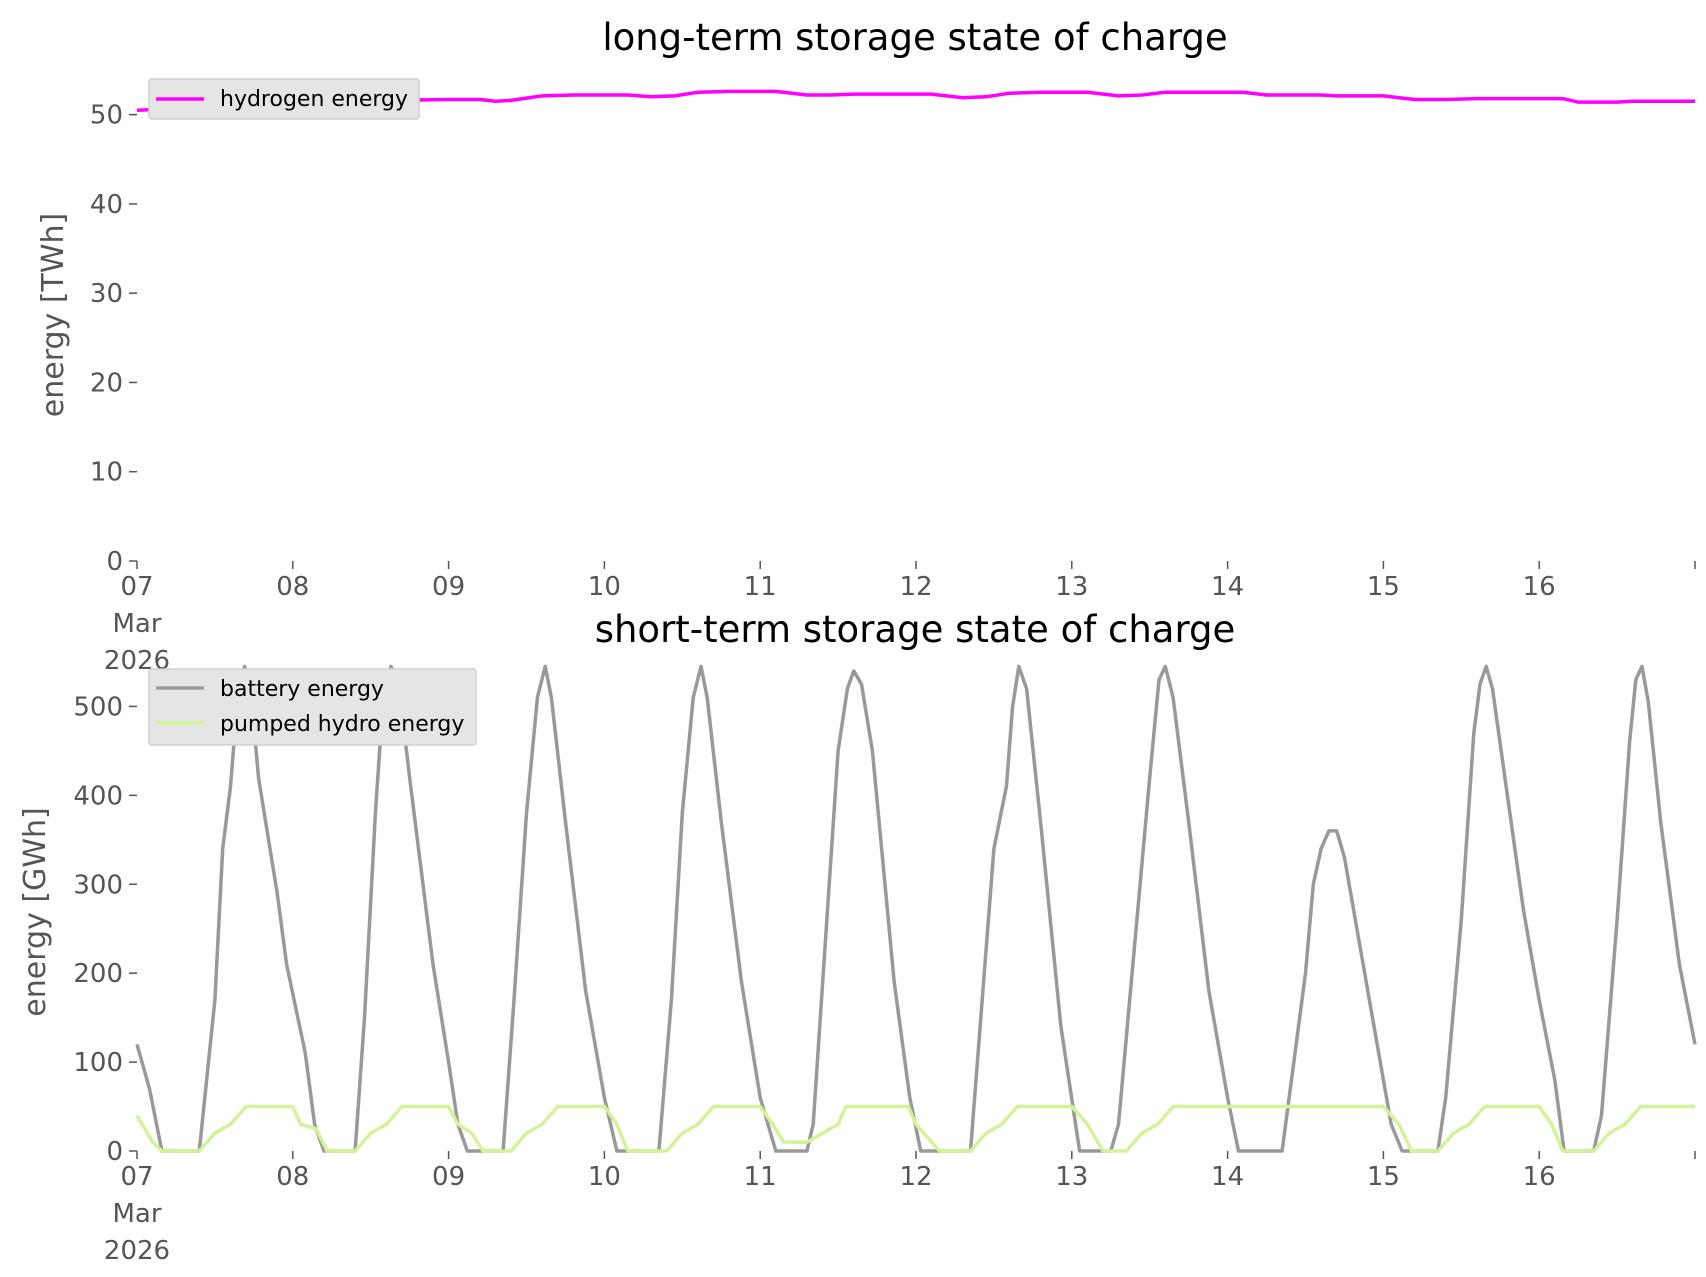  I want to click on legend: hydrogen energy, so click(284, 99).